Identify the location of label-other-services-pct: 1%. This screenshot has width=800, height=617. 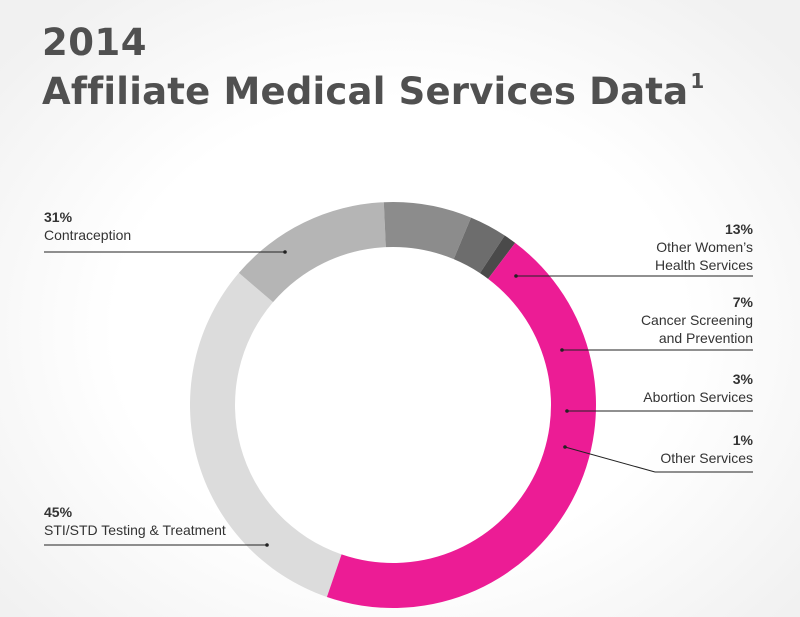
(742, 440).